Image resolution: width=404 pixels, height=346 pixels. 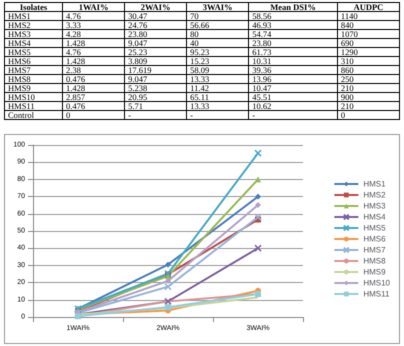 What do you see at coordinates (368, 97) in the screenshot?
I see `text: 900` at bounding box center [368, 97].